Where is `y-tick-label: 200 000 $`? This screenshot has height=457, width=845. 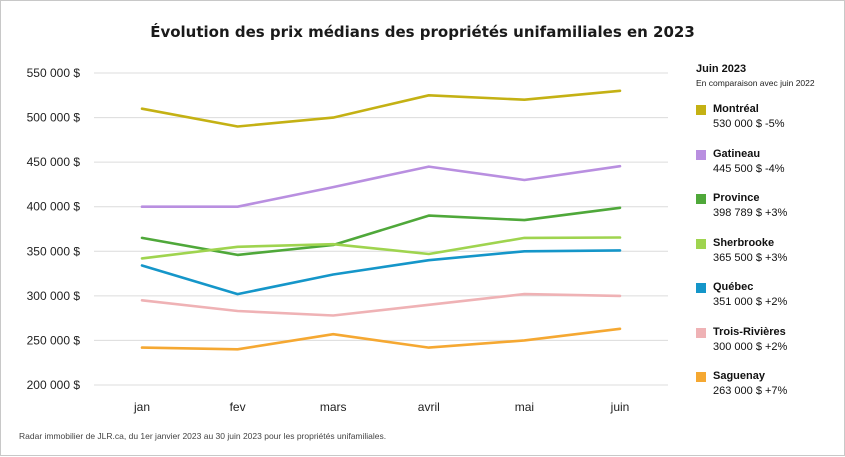 y-tick-label: 200 000 $ is located at coordinates (54, 385).